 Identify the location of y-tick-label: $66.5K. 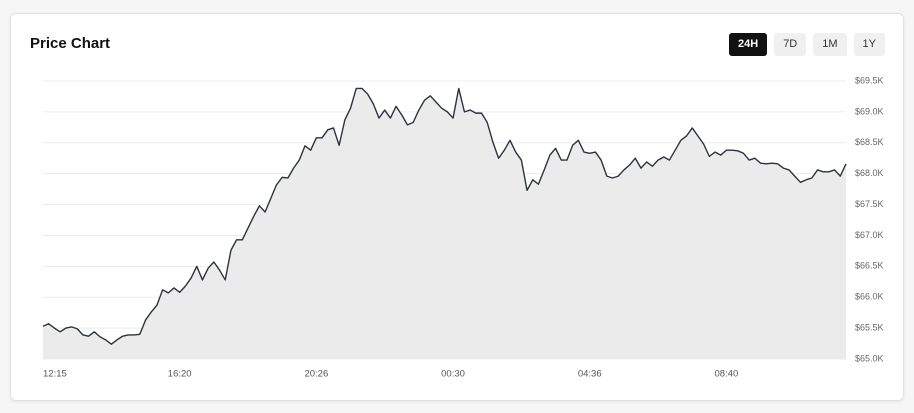
(869, 266).